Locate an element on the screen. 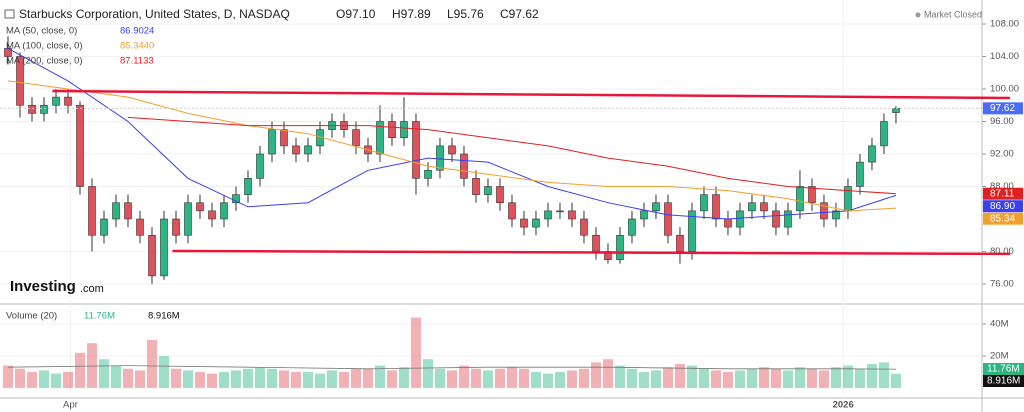  ma-legend-name: MA (200, close, 0) is located at coordinates (44, 61).